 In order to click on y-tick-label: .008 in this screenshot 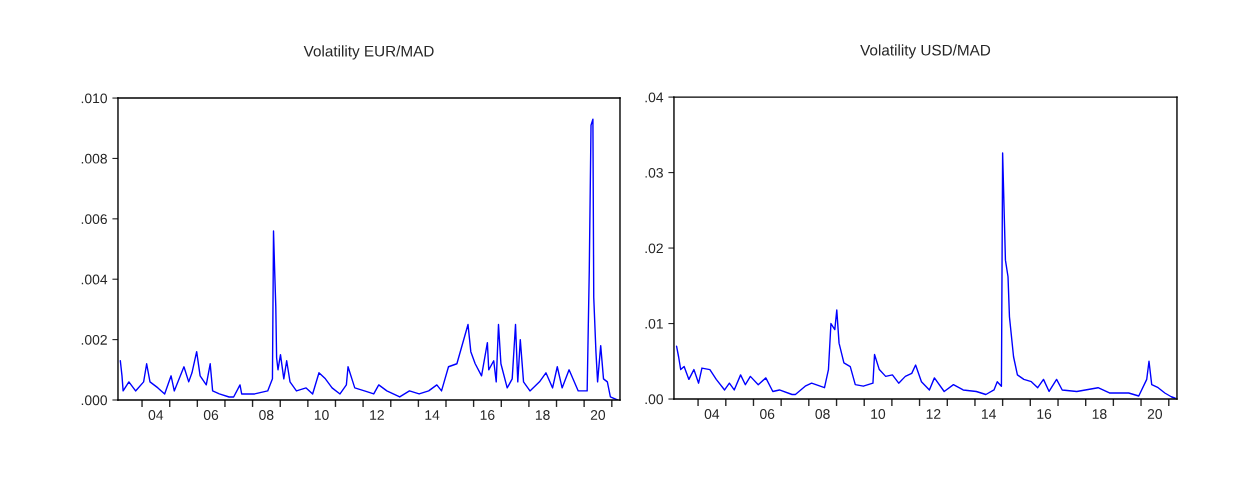, I will do `click(94, 158)`.